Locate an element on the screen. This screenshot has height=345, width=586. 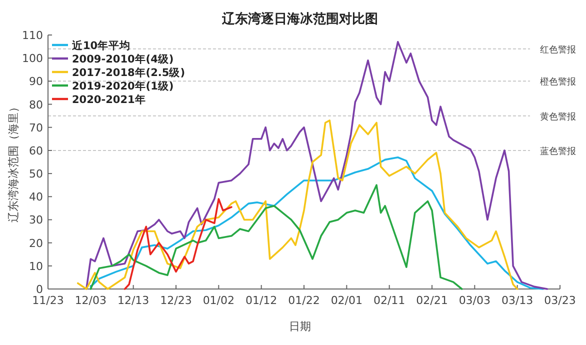
ylabel: 辽东湾海冰范围（海里） is located at coordinates (13, 162).